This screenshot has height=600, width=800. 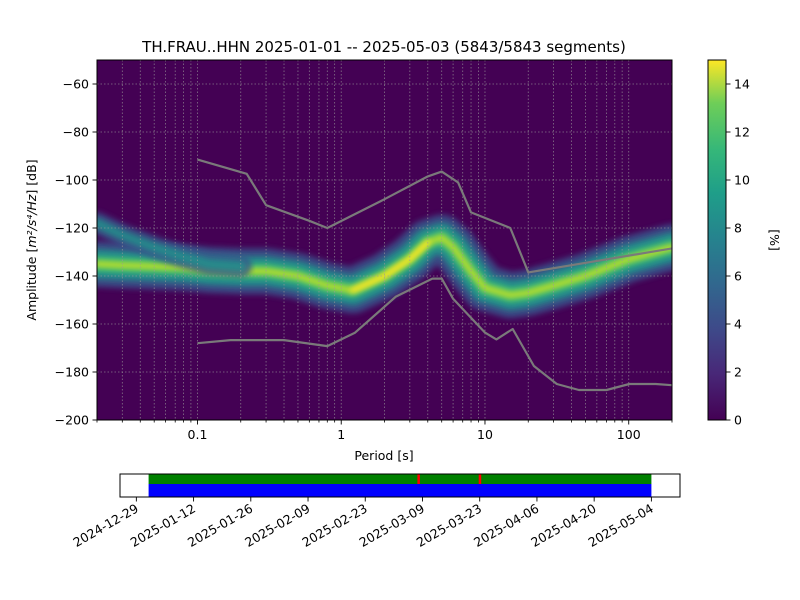 I want to click on y-tick-label: −160, so click(x=72, y=324).